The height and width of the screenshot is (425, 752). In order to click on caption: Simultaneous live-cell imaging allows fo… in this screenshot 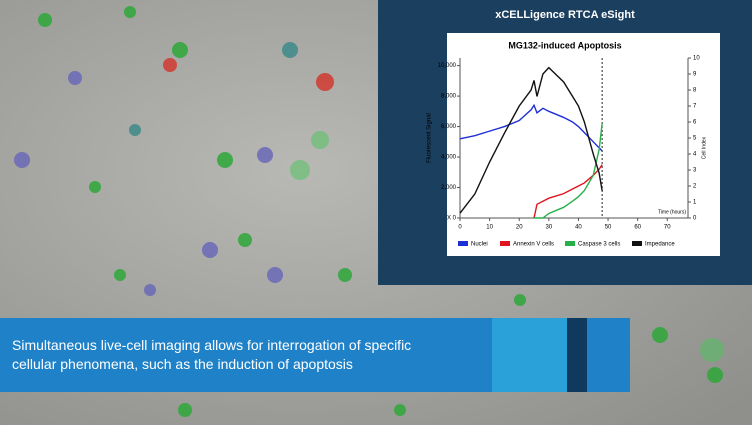, I will do `click(212, 354)`.